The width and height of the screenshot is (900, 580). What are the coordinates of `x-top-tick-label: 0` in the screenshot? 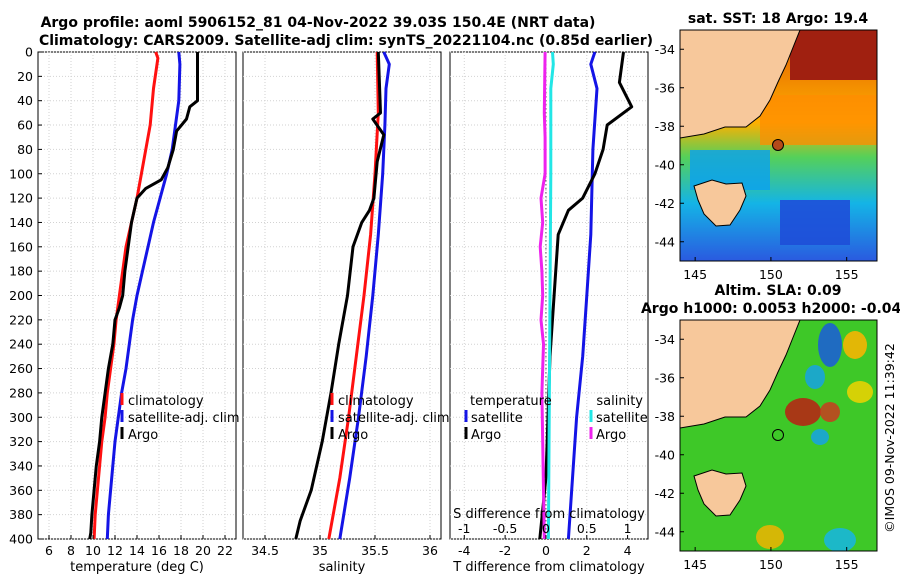 It's located at (546, 528).